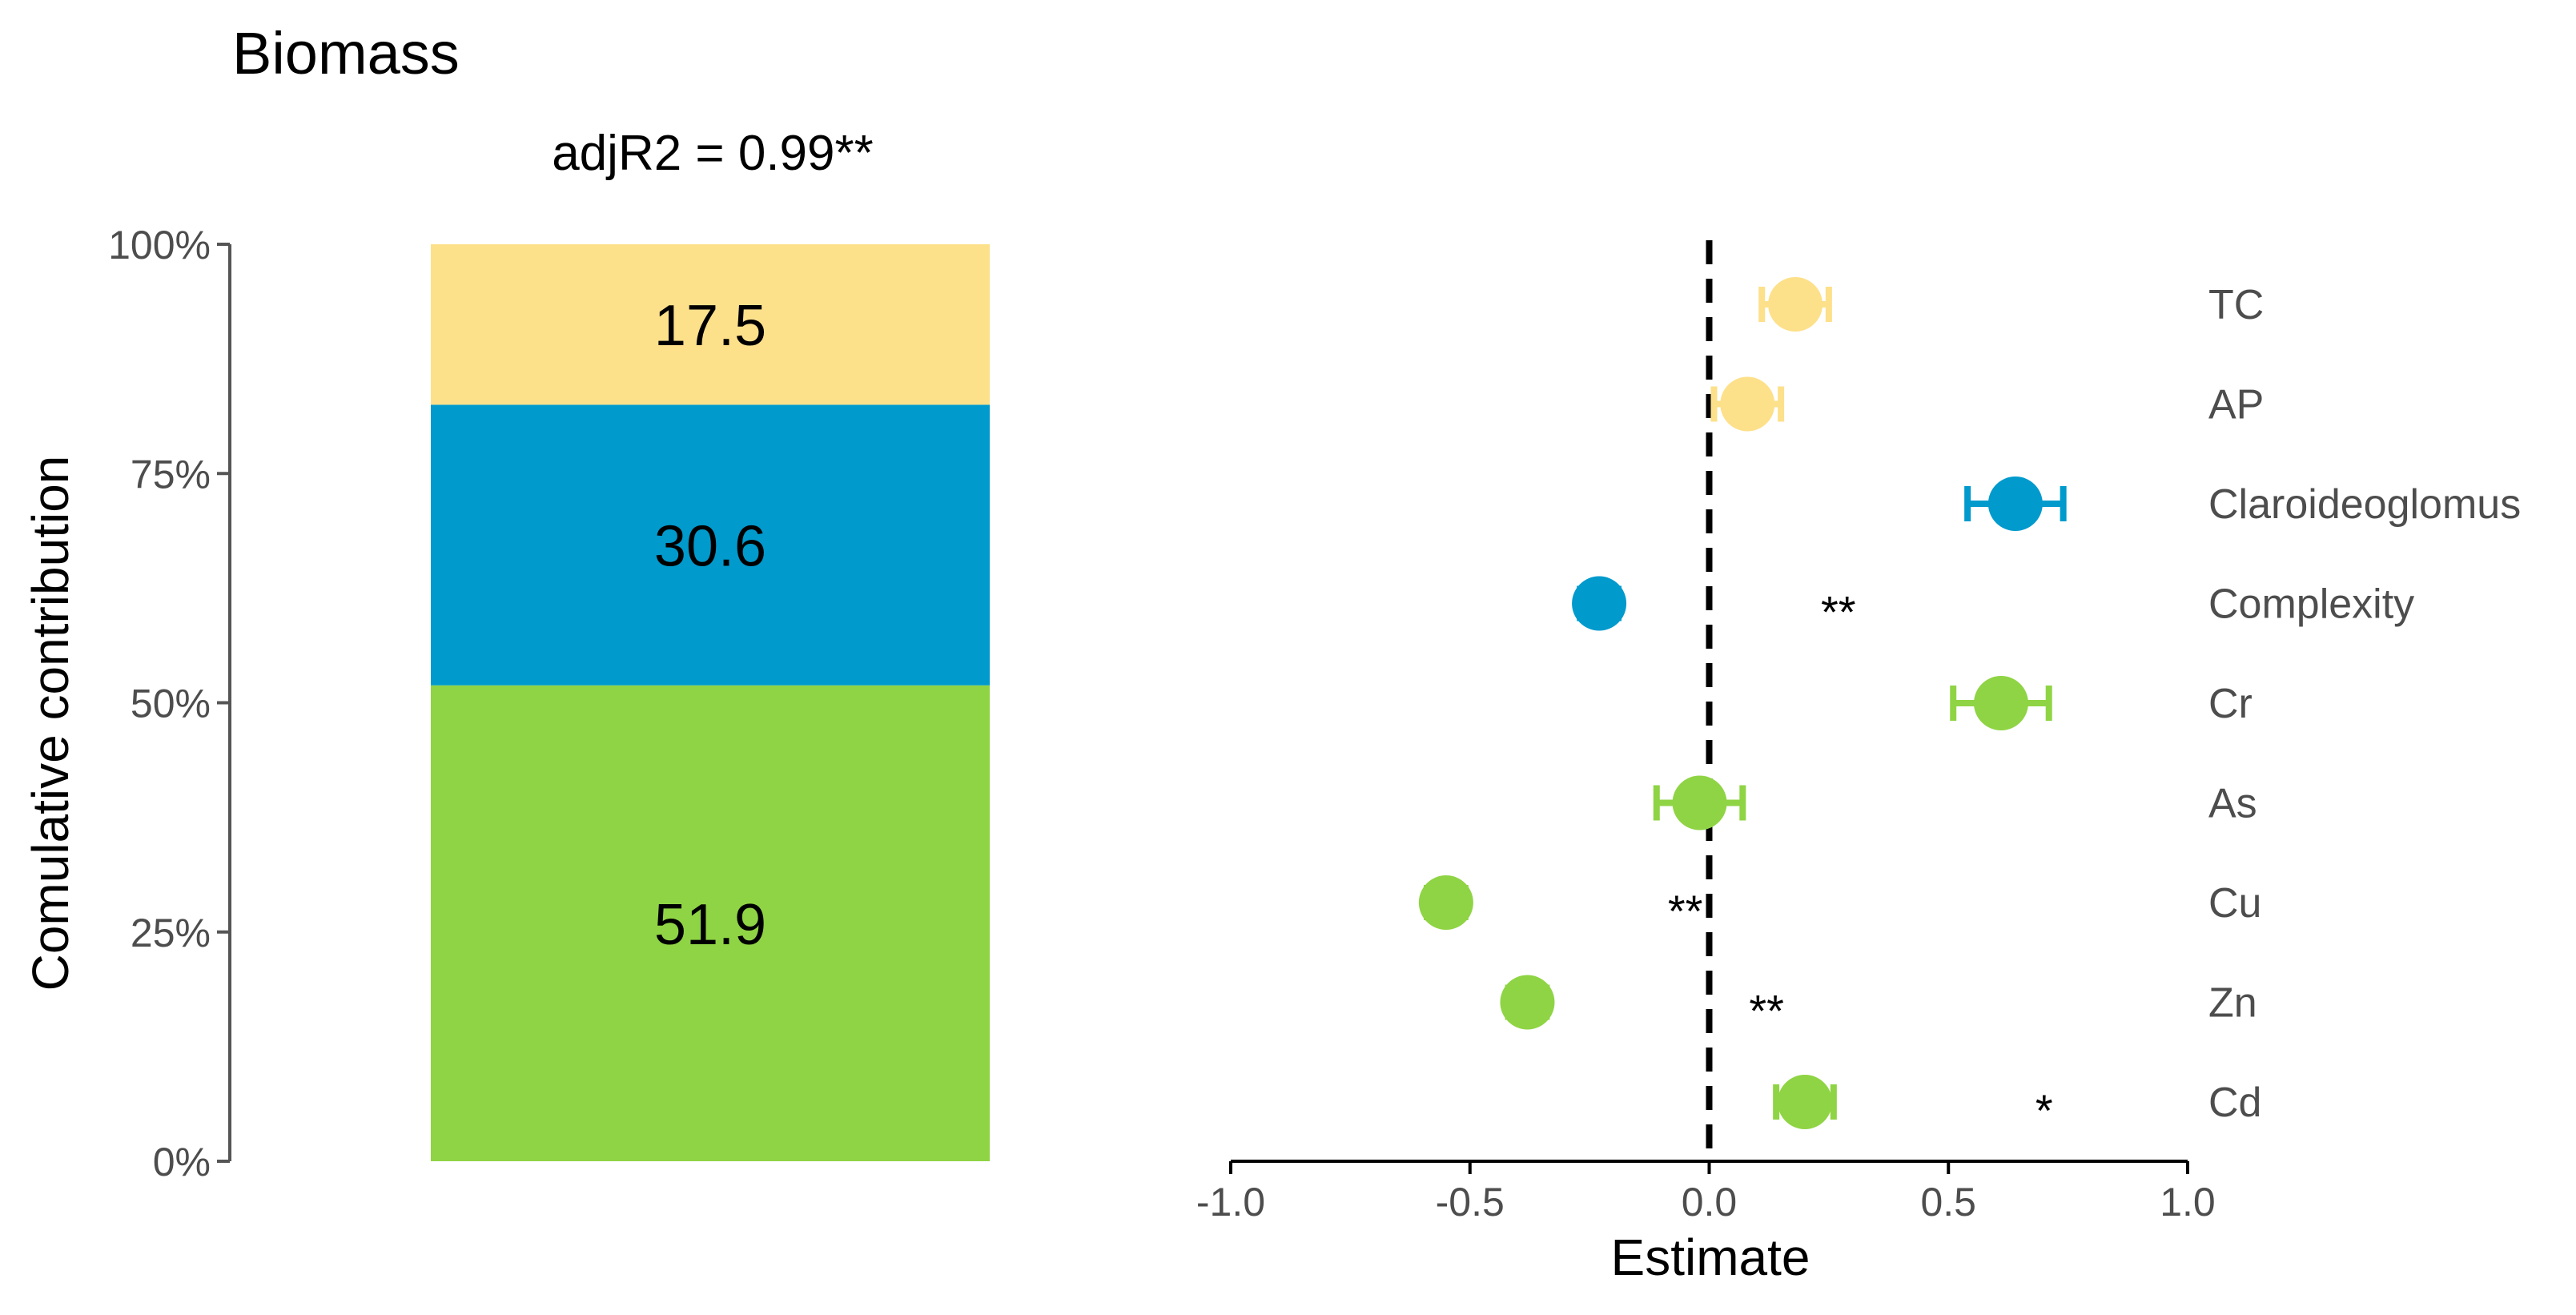 This screenshot has height=1315, width=2576. What do you see at coordinates (50, 724) in the screenshot?
I see `y-axis-label: Comulative contribution` at bounding box center [50, 724].